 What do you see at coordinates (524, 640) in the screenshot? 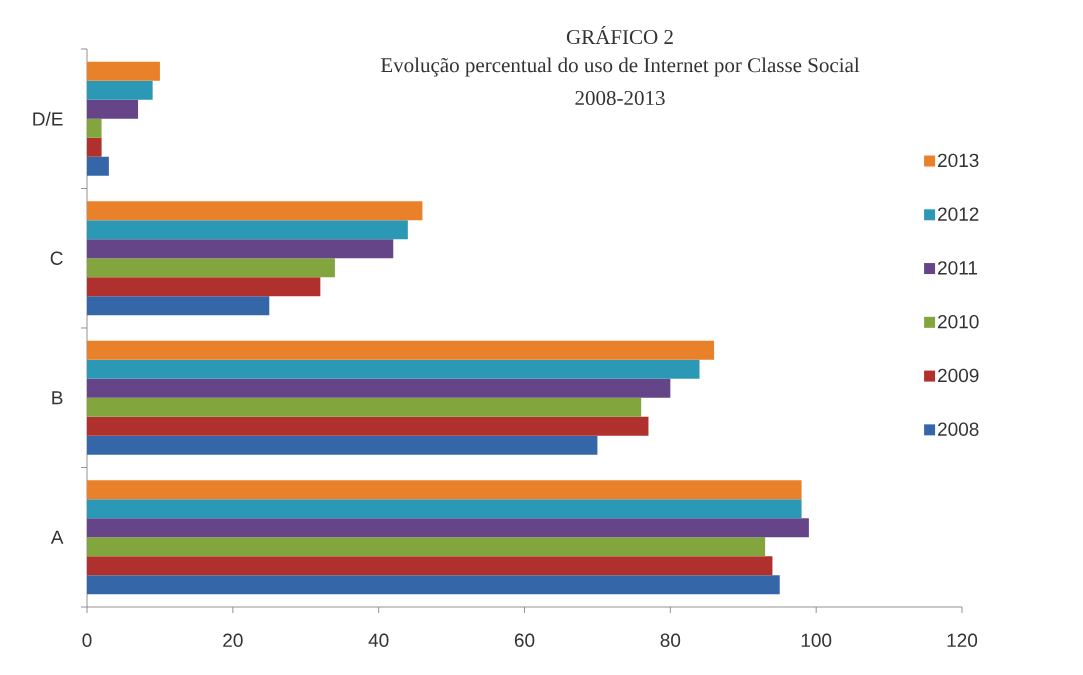
I see `x-tick-label: 60` at bounding box center [524, 640].